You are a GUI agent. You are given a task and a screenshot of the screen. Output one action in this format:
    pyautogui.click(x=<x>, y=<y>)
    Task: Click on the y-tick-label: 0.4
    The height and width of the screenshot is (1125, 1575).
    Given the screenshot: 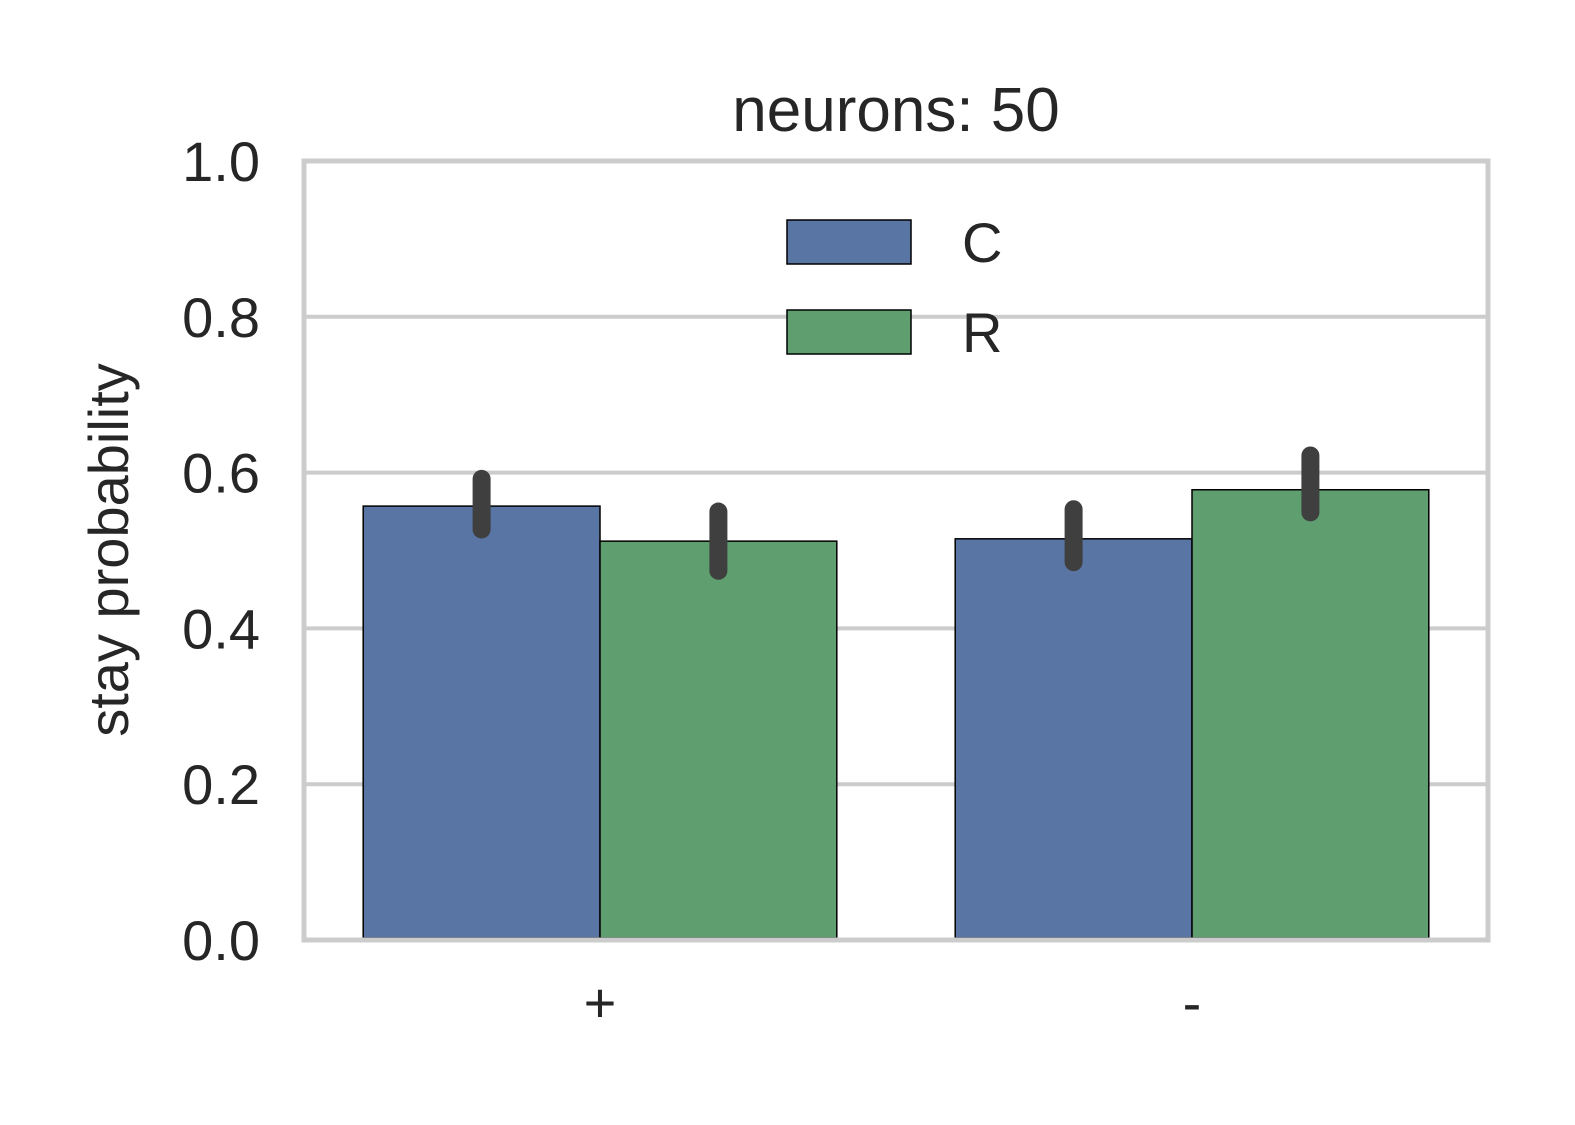 What is the action you would take?
    pyautogui.click(x=221, y=628)
    